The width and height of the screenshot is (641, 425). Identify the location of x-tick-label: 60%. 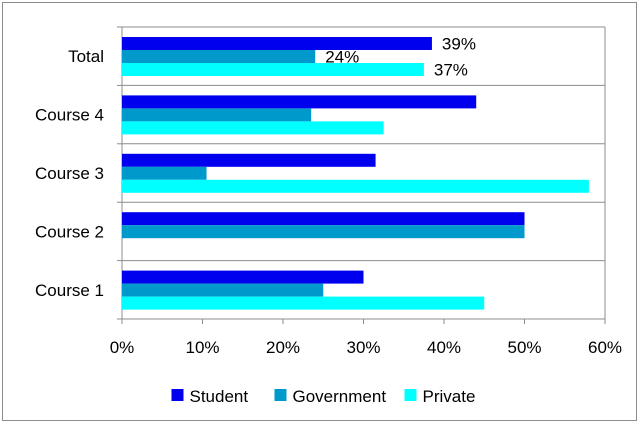
(605, 347).